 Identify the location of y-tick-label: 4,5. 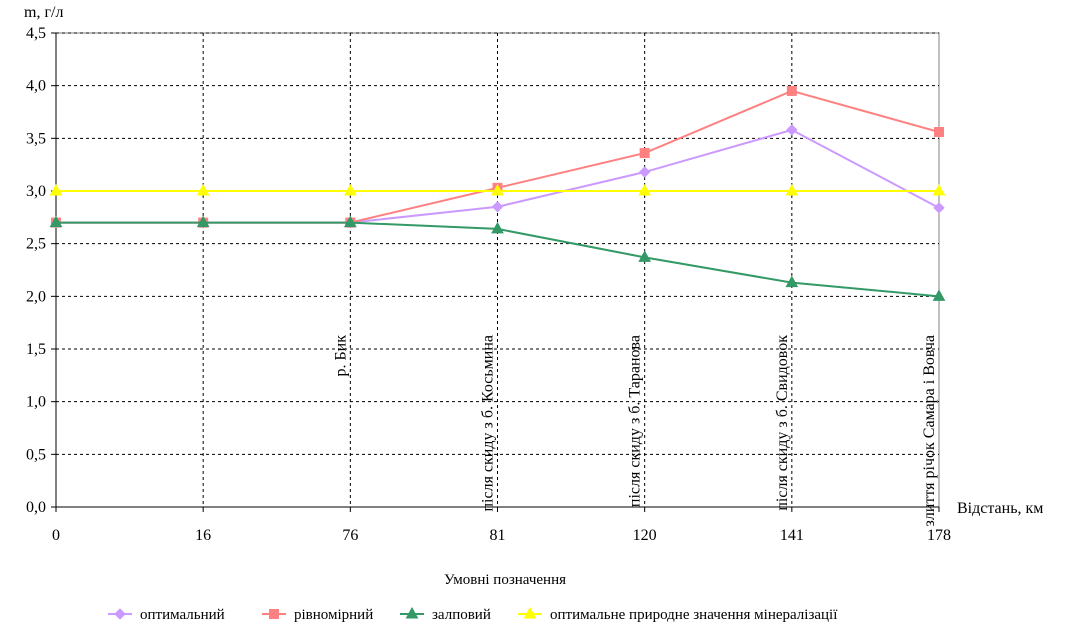
(36, 33).